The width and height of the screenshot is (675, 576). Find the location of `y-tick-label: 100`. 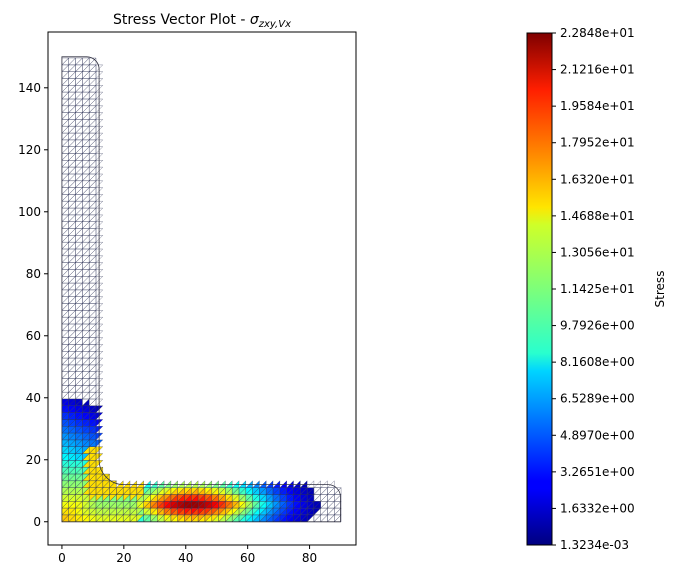

y-tick-label: 100 is located at coordinates (29, 212).